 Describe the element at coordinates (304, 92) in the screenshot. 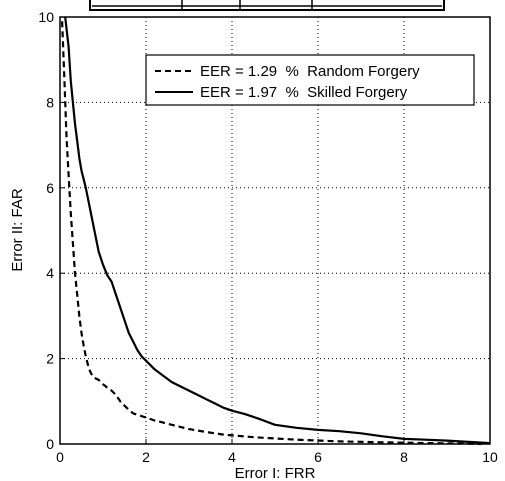

I see `legend-label-skilled: EER = 1.97 % Skilled Forgery` at that location.